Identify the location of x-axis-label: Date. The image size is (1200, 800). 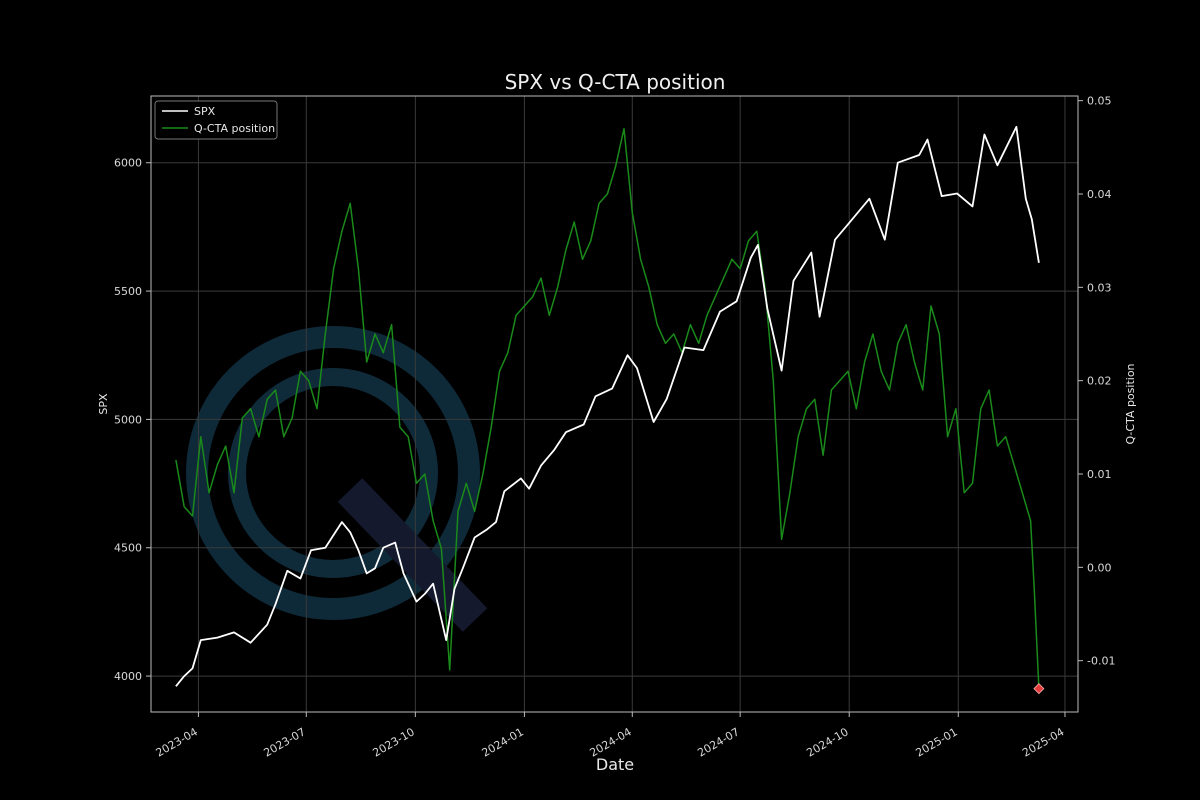
(615, 764).